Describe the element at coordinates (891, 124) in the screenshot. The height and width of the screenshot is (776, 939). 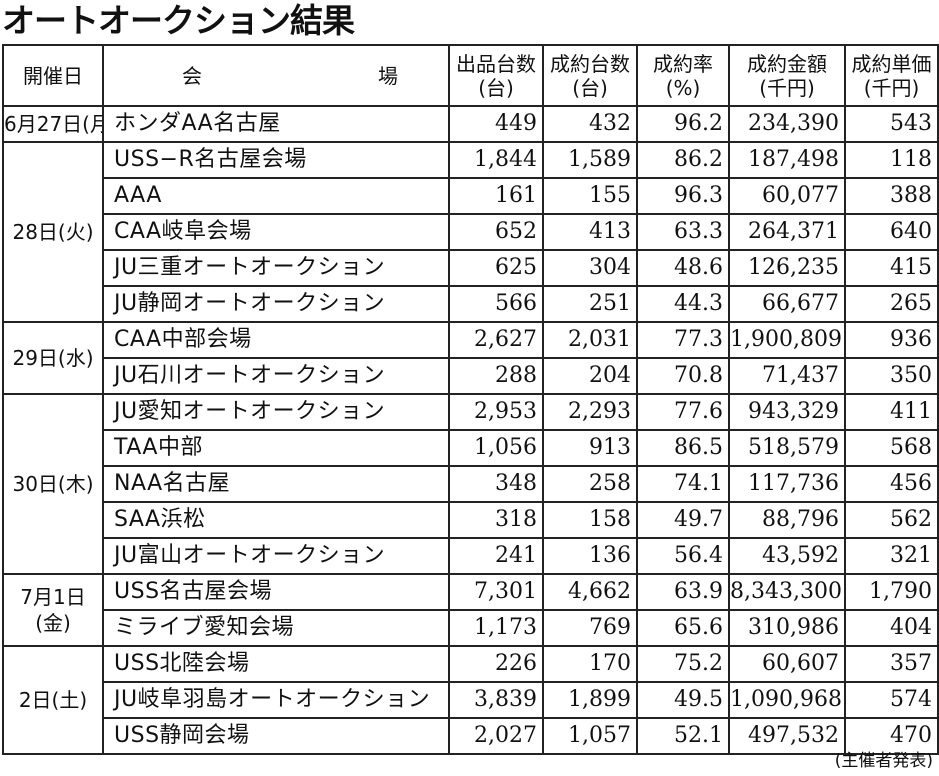
I see `unit-cell: 543` at that location.